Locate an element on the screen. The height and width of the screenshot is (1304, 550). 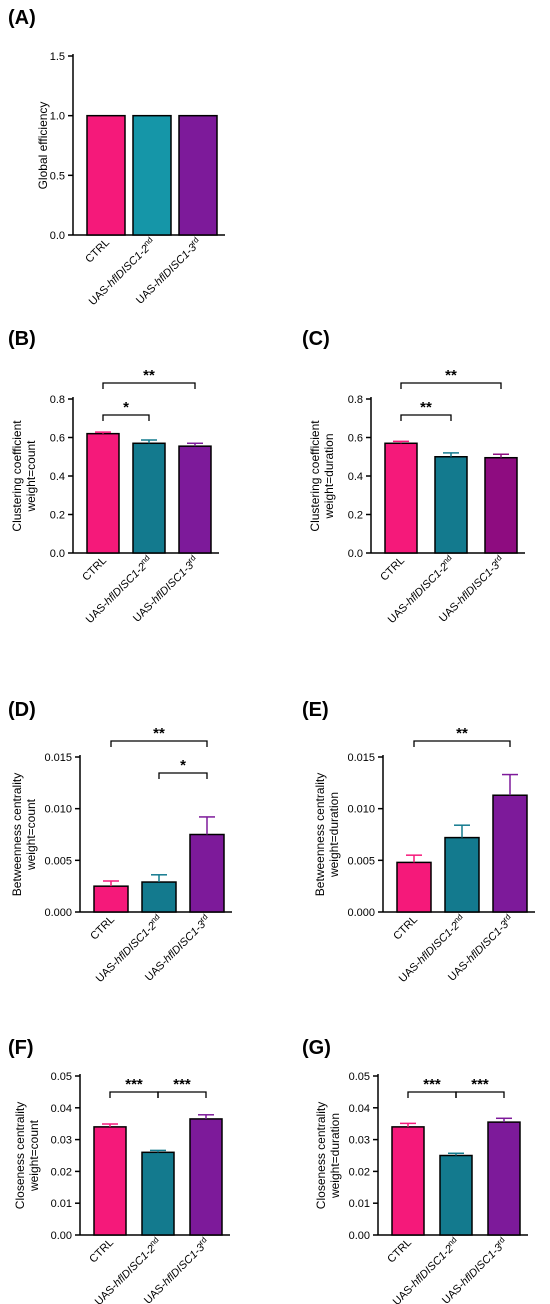
panel-label: (G) is located at coordinates (316, 1048).